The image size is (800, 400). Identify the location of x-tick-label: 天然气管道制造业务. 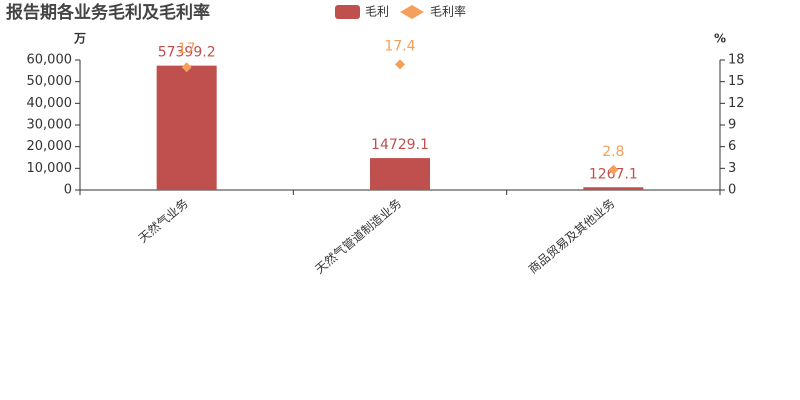
(358, 235).